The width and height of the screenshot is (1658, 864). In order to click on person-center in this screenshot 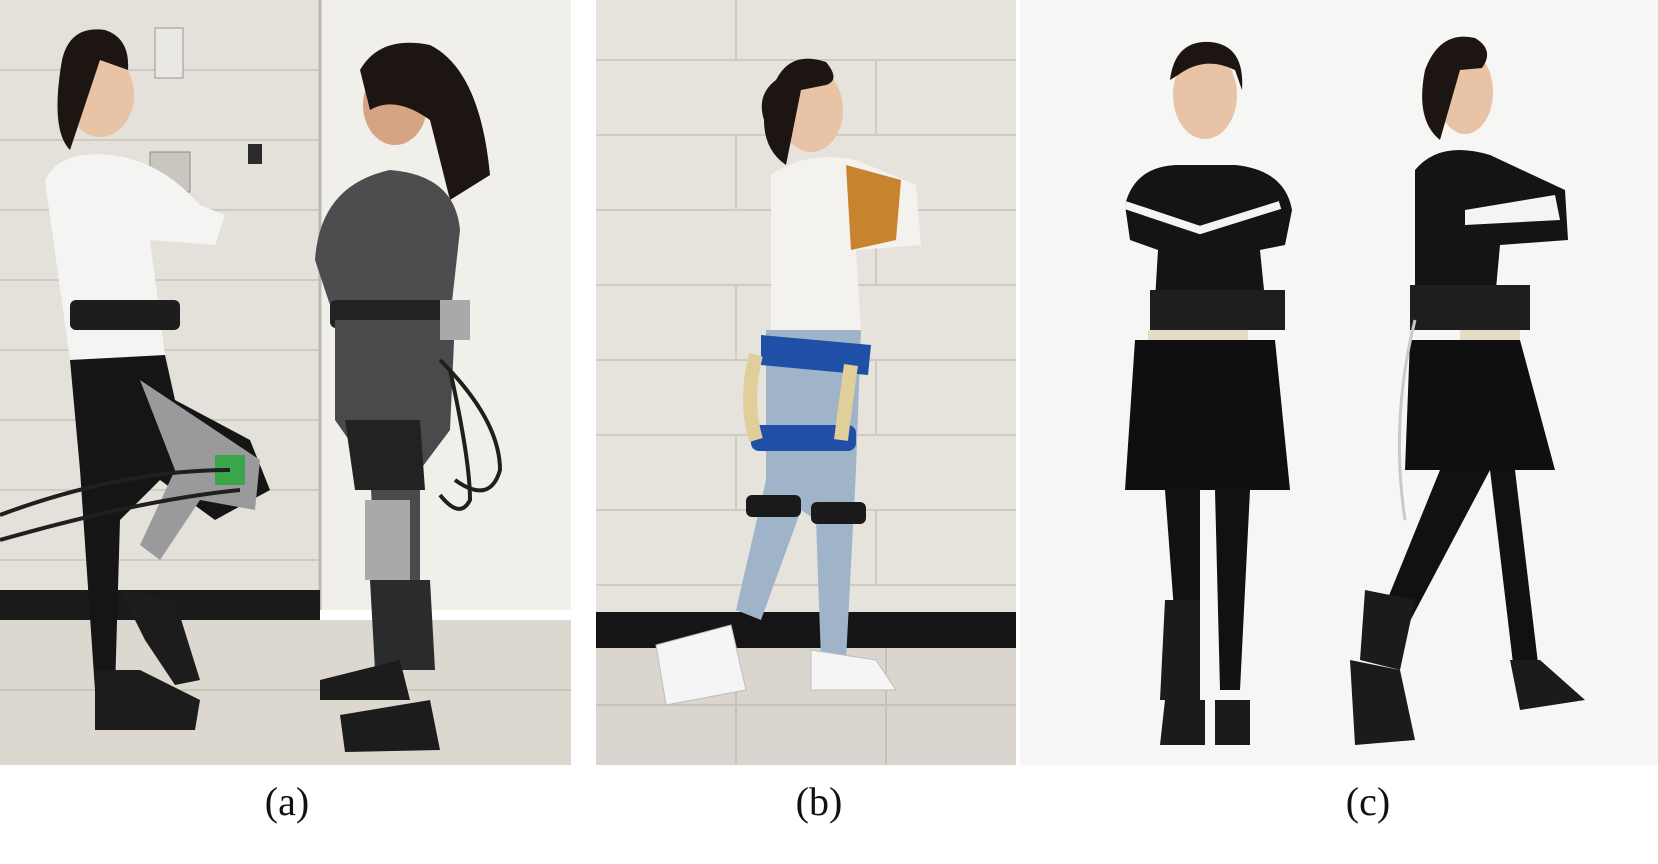, I will do `click(788, 382)`.